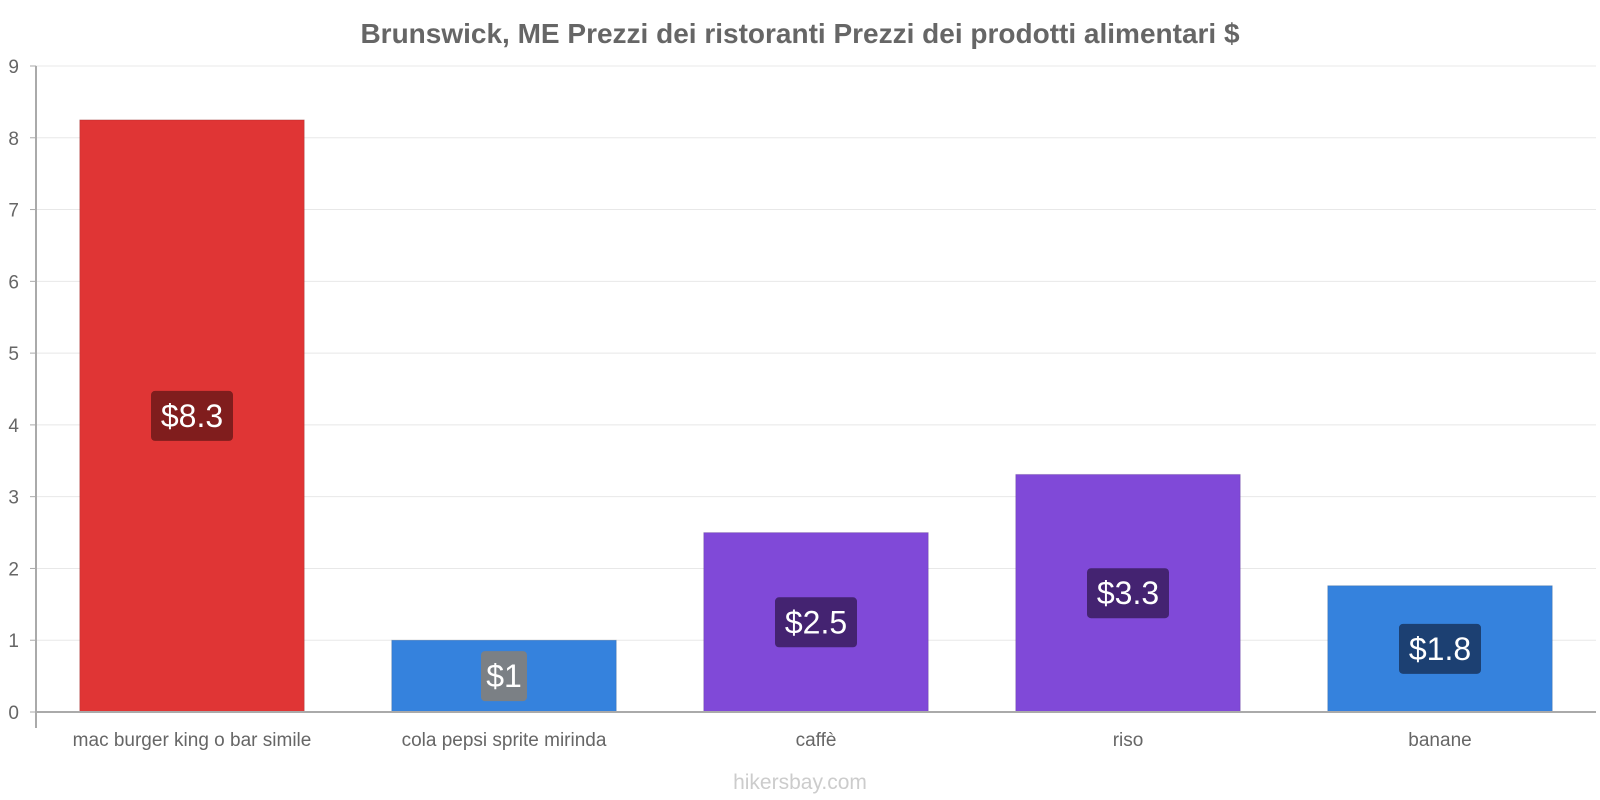  Describe the element at coordinates (13, 211) in the screenshot. I see `y-tick-label: 7` at that location.